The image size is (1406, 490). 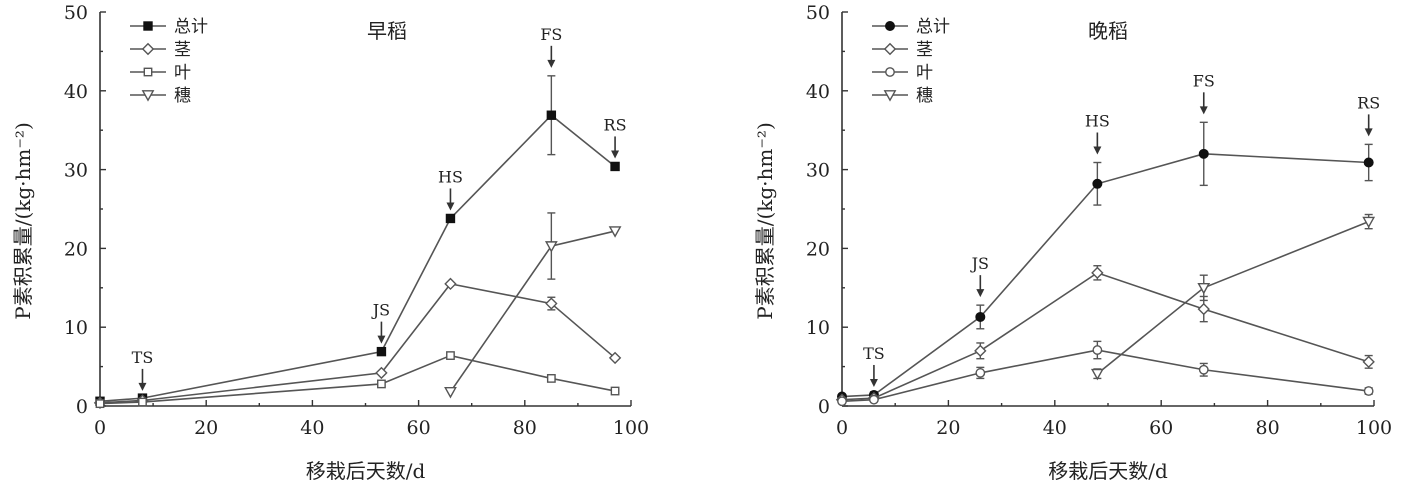 I want to click on panel-title: 早稻, so click(x=387, y=31).